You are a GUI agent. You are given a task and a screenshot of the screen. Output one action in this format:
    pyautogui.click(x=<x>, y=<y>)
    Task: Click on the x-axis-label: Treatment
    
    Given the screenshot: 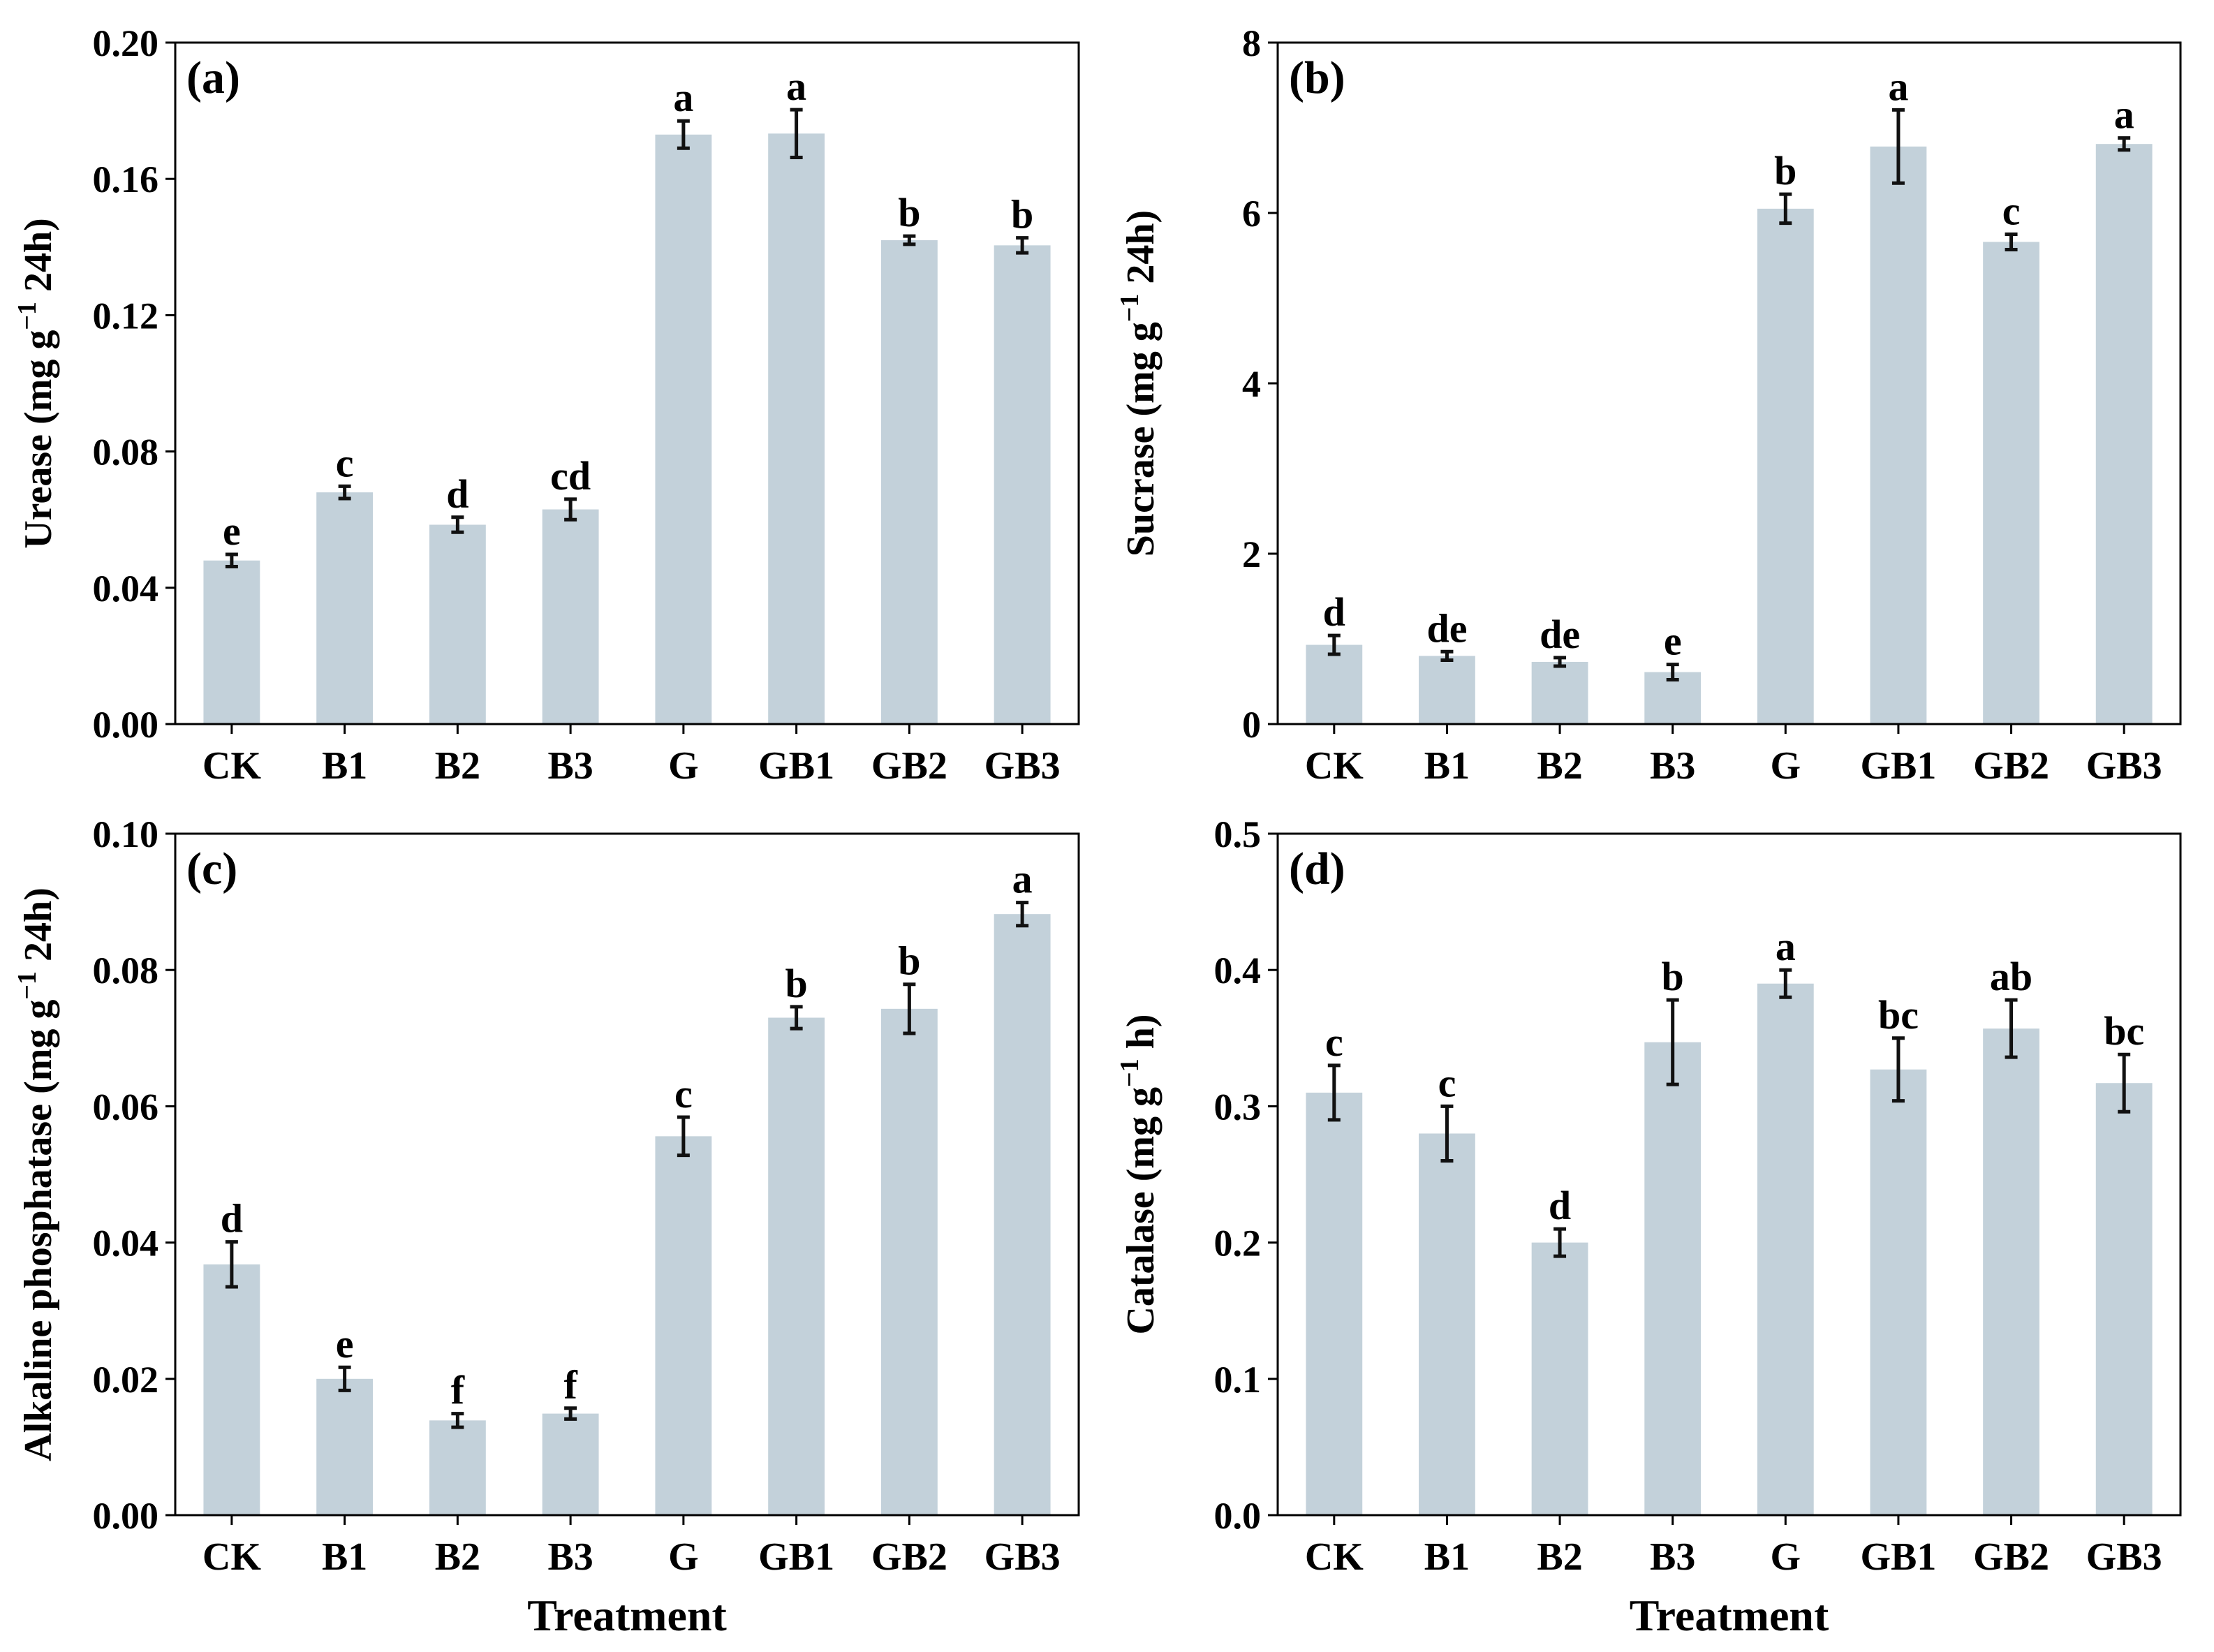 What is the action you would take?
    pyautogui.click(x=627, y=1615)
    